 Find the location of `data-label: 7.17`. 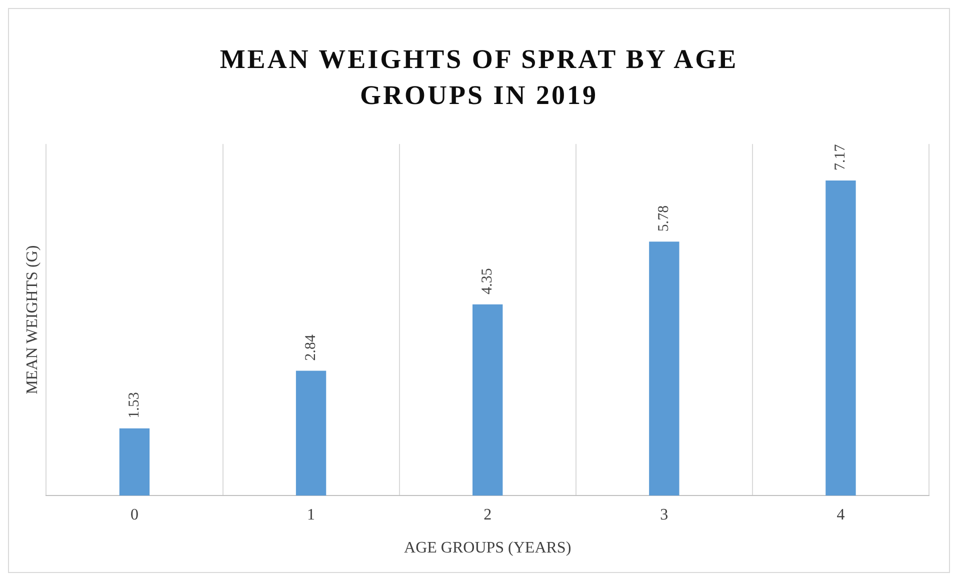

data-label: 7.17 is located at coordinates (840, 157).